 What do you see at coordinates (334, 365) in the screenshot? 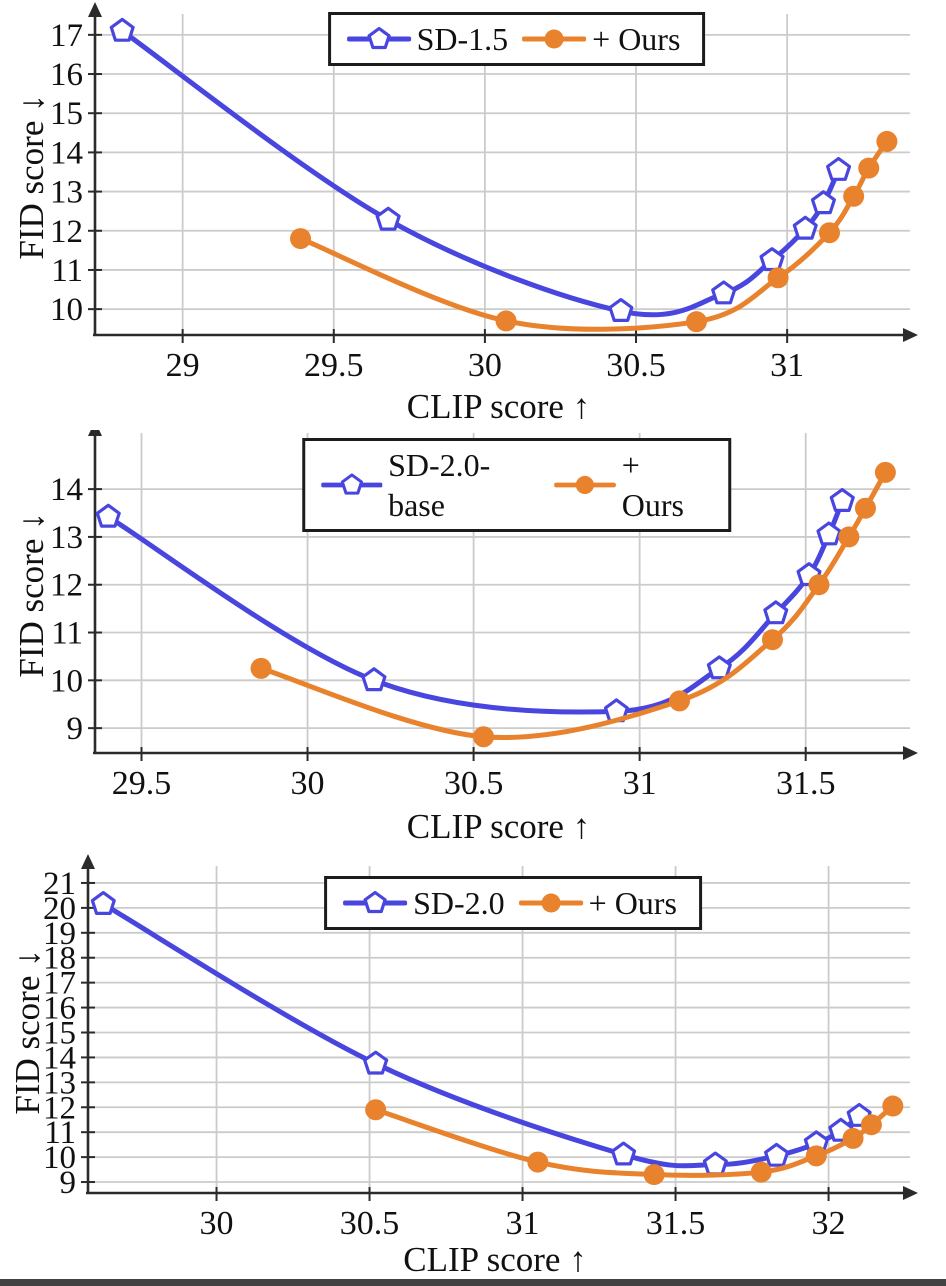
I see `x-tick-label: 29.5` at bounding box center [334, 365].